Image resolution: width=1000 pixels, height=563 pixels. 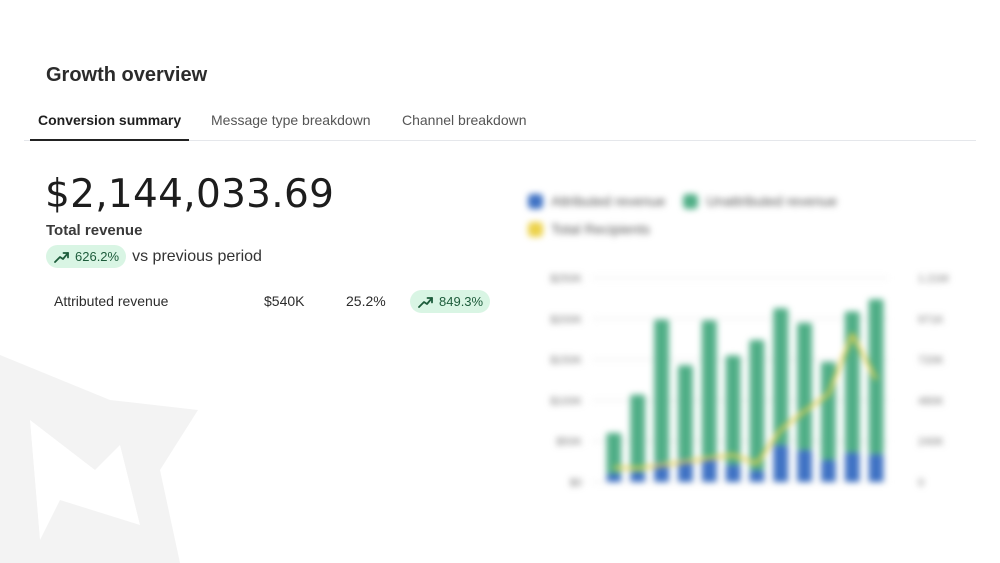 What do you see at coordinates (576, 483) in the screenshot?
I see `y-left-tick-label: $0` at bounding box center [576, 483].